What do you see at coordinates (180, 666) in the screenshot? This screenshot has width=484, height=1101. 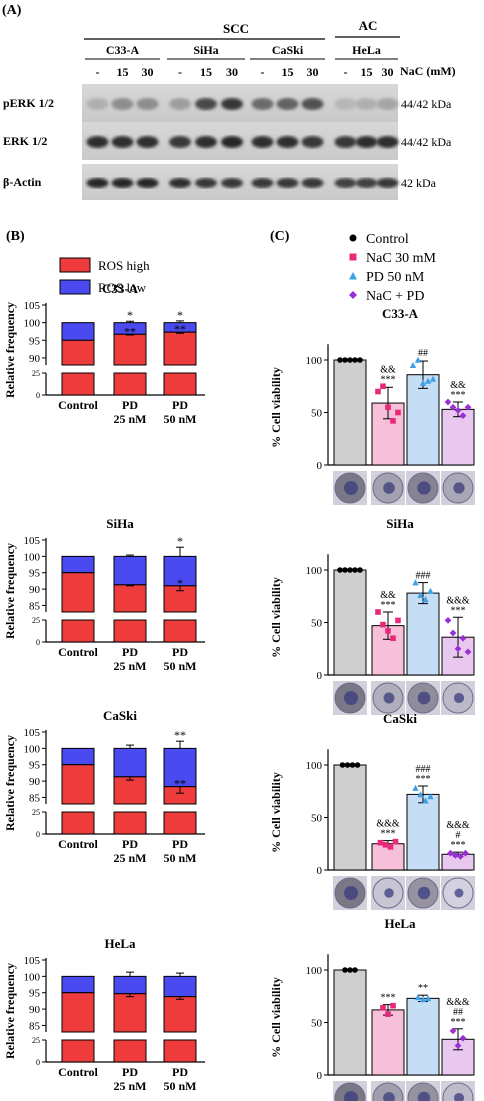 I see `x-category-label: 50 nM` at bounding box center [180, 666].